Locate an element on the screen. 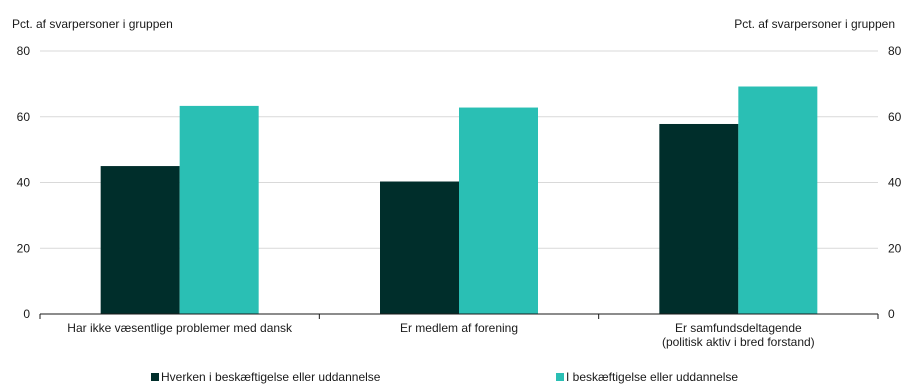 This screenshot has width=907, height=385. y-tick-label-right: 80 is located at coordinates (895, 51).